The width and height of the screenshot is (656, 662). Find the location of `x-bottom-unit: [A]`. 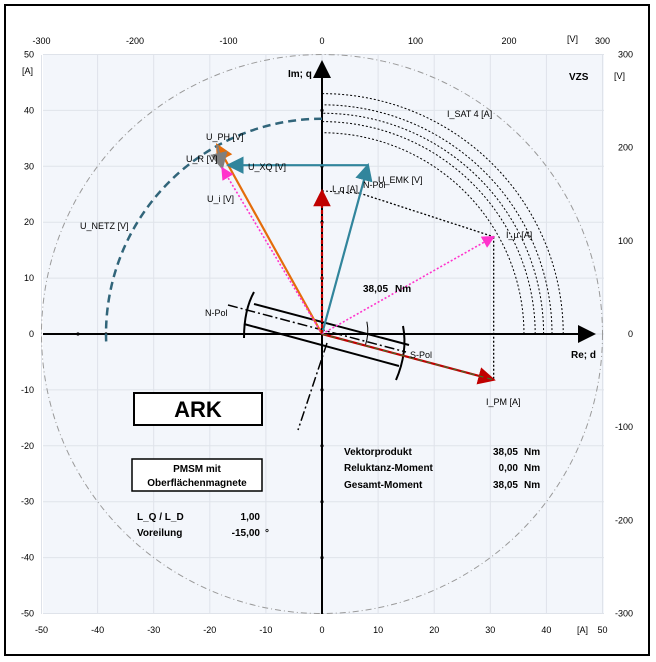

x-bottom-unit: [A] is located at coordinates (582, 630).